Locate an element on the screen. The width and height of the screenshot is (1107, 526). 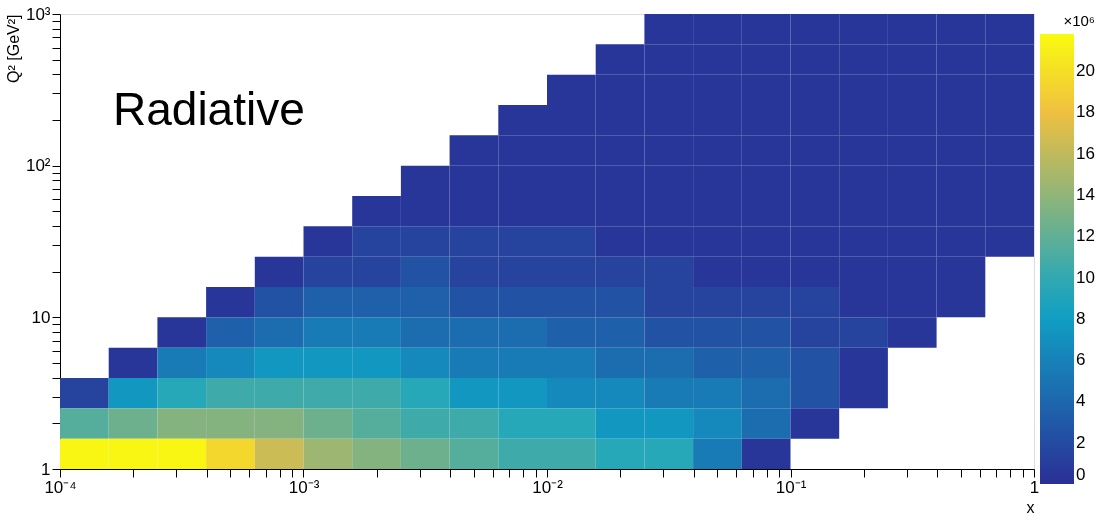
color-bar-label: 6 is located at coordinates (1081, 360).